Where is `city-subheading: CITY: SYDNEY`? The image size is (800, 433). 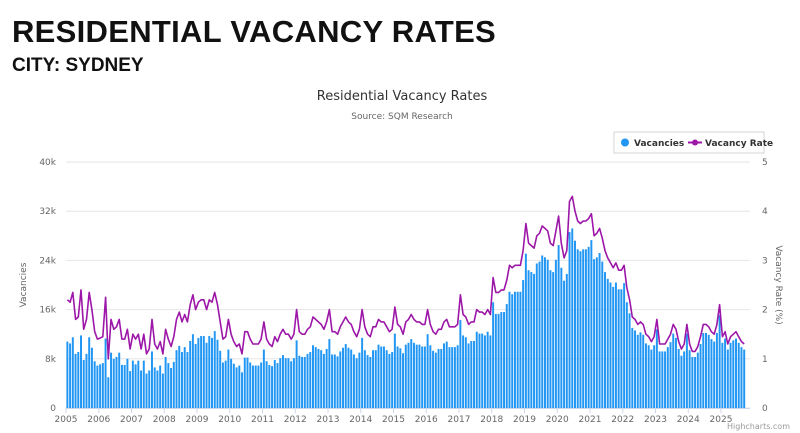
city-subheading: CITY: SYDNEY is located at coordinates (78, 65).